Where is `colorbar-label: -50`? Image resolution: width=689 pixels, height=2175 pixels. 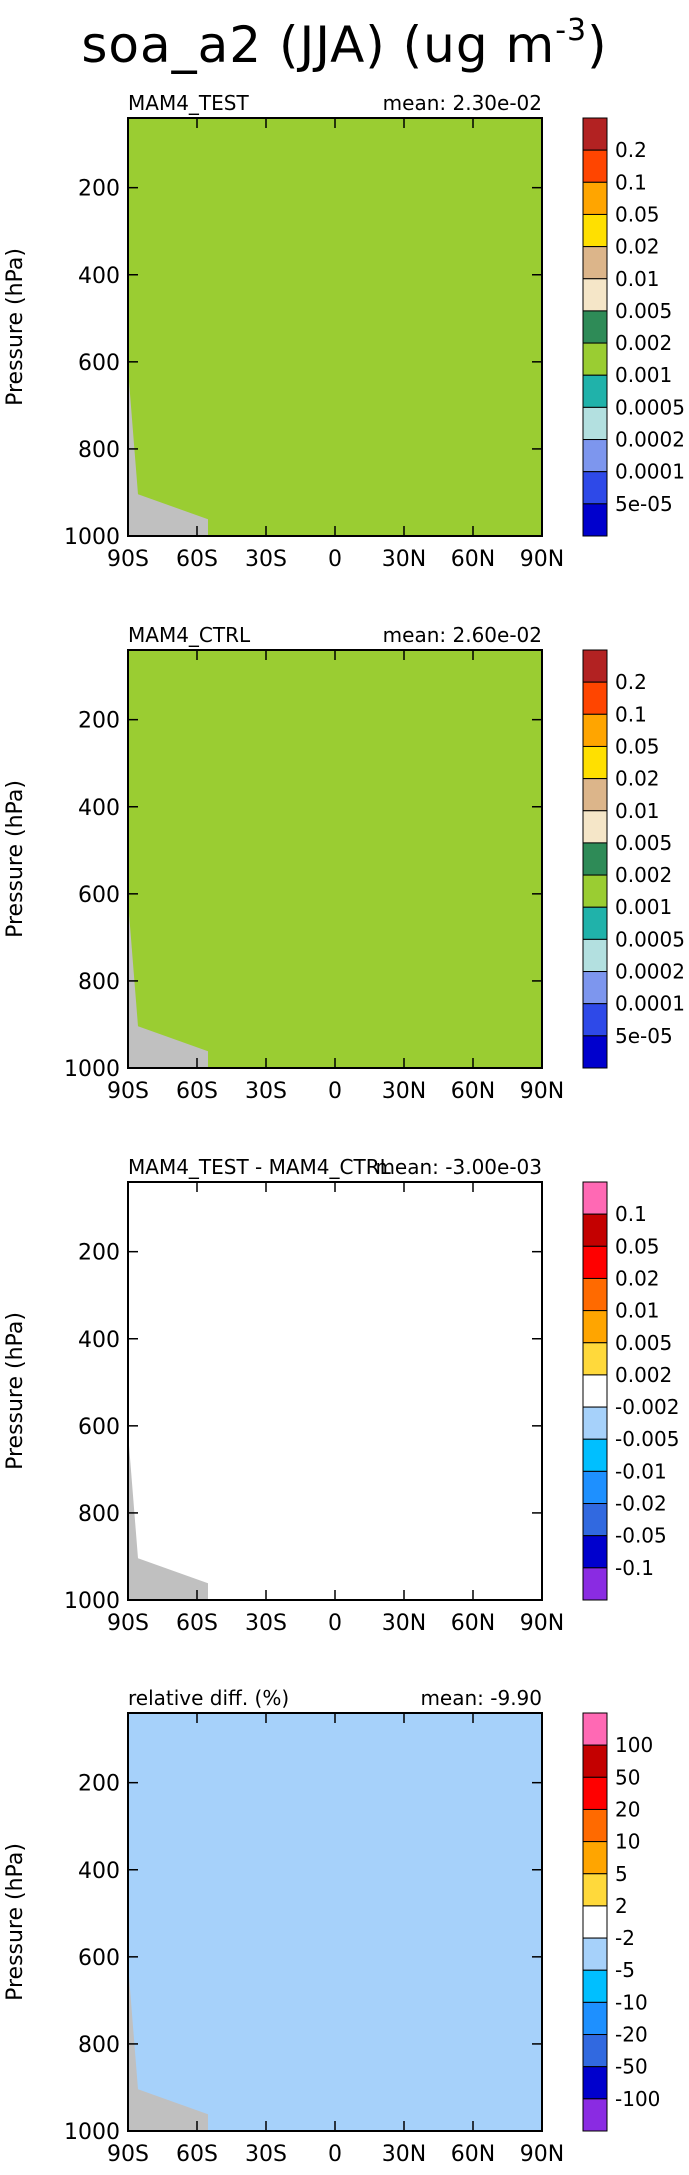
colorbar-label: -50 is located at coordinates (631, 2067).